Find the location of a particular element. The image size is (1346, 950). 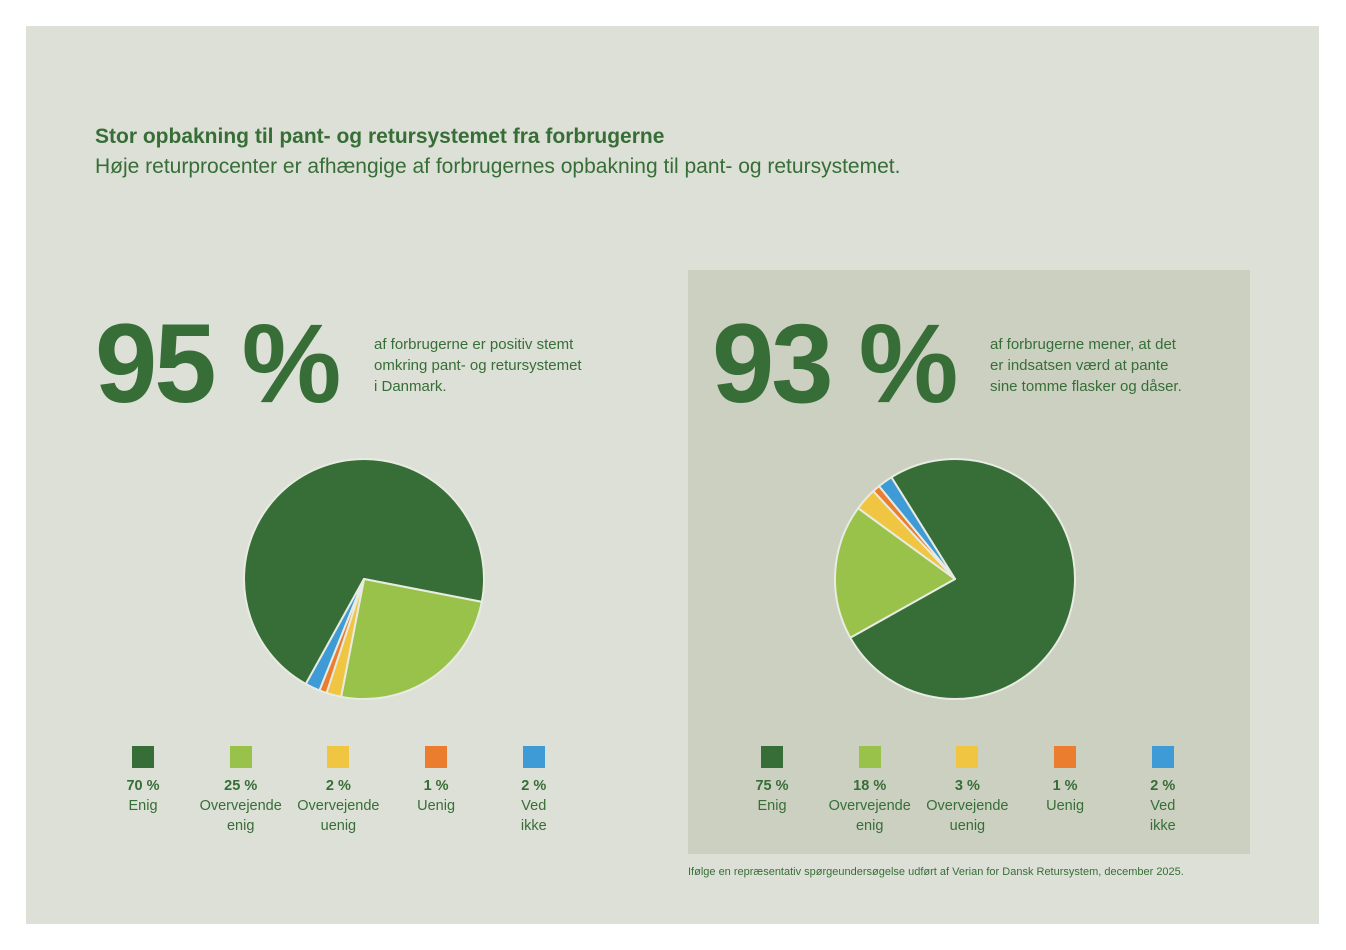

headline-left: 95 % is located at coordinates (218, 363).